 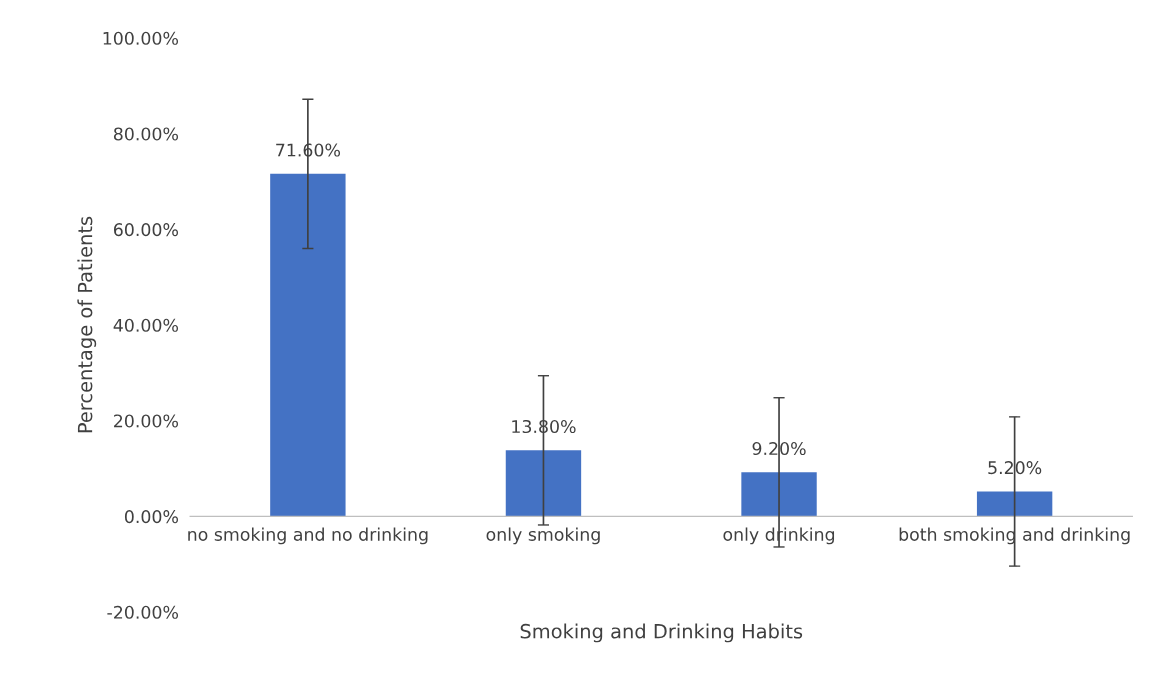 I want to click on y-tick-label: 60.00%, so click(x=146, y=230).